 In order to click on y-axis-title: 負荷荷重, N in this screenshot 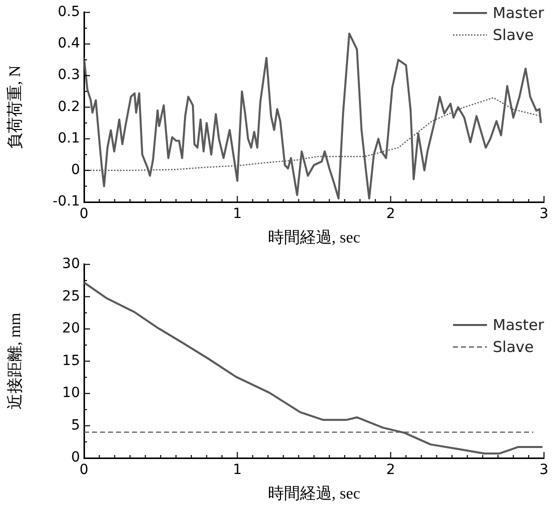, I will do `click(15, 106)`.